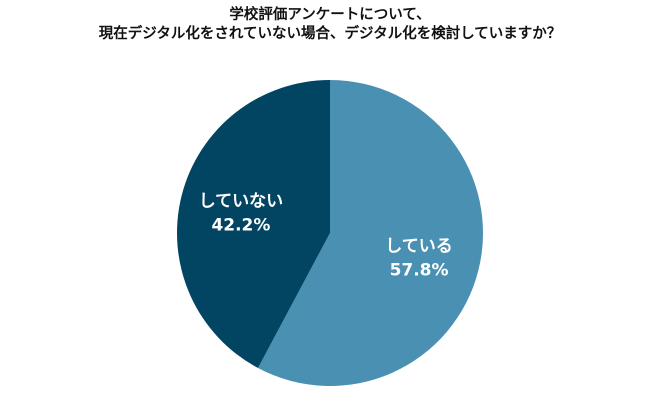  Describe the element at coordinates (241, 202) in the screenshot. I see `slice-label-2: していない` at that location.